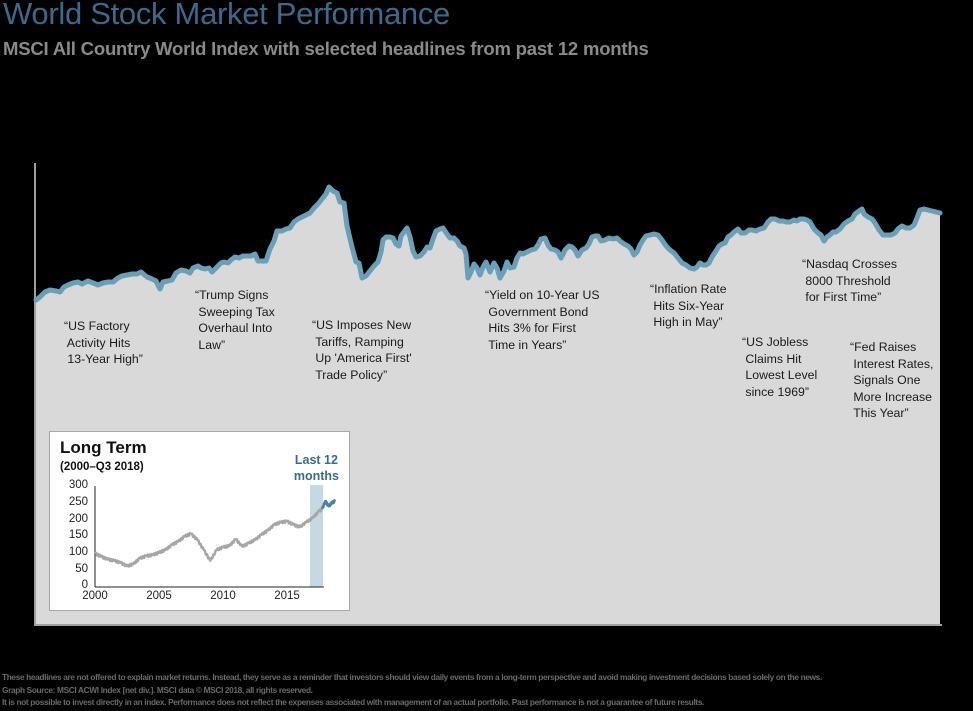 Image resolution: width=973 pixels, height=711 pixels. Describe the element at coordinates (223, 596) in the screenshot. I see `x-tick-2010: 2010` at that location.